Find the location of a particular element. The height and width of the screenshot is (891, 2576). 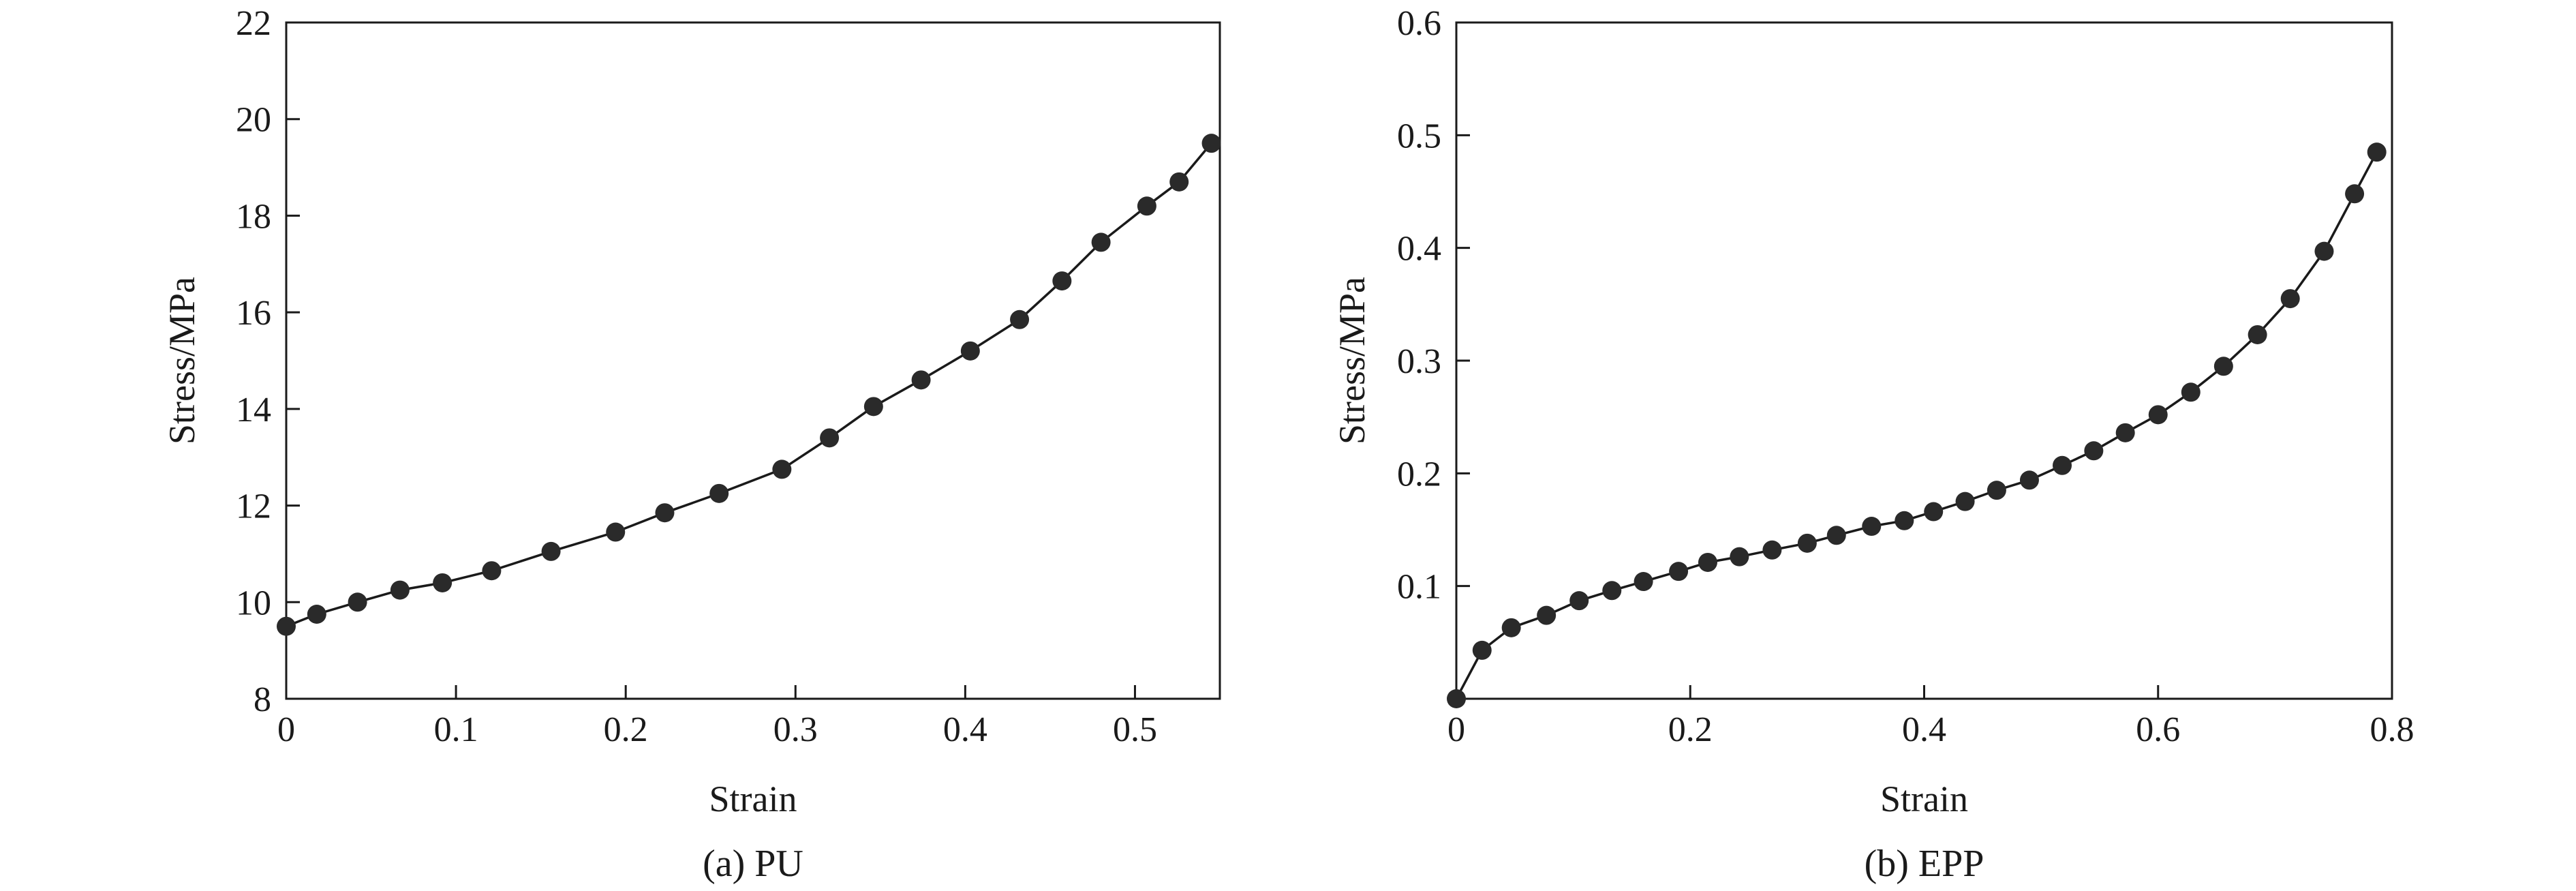

y-tick-label: 8 is located at coordinates (262, 699).